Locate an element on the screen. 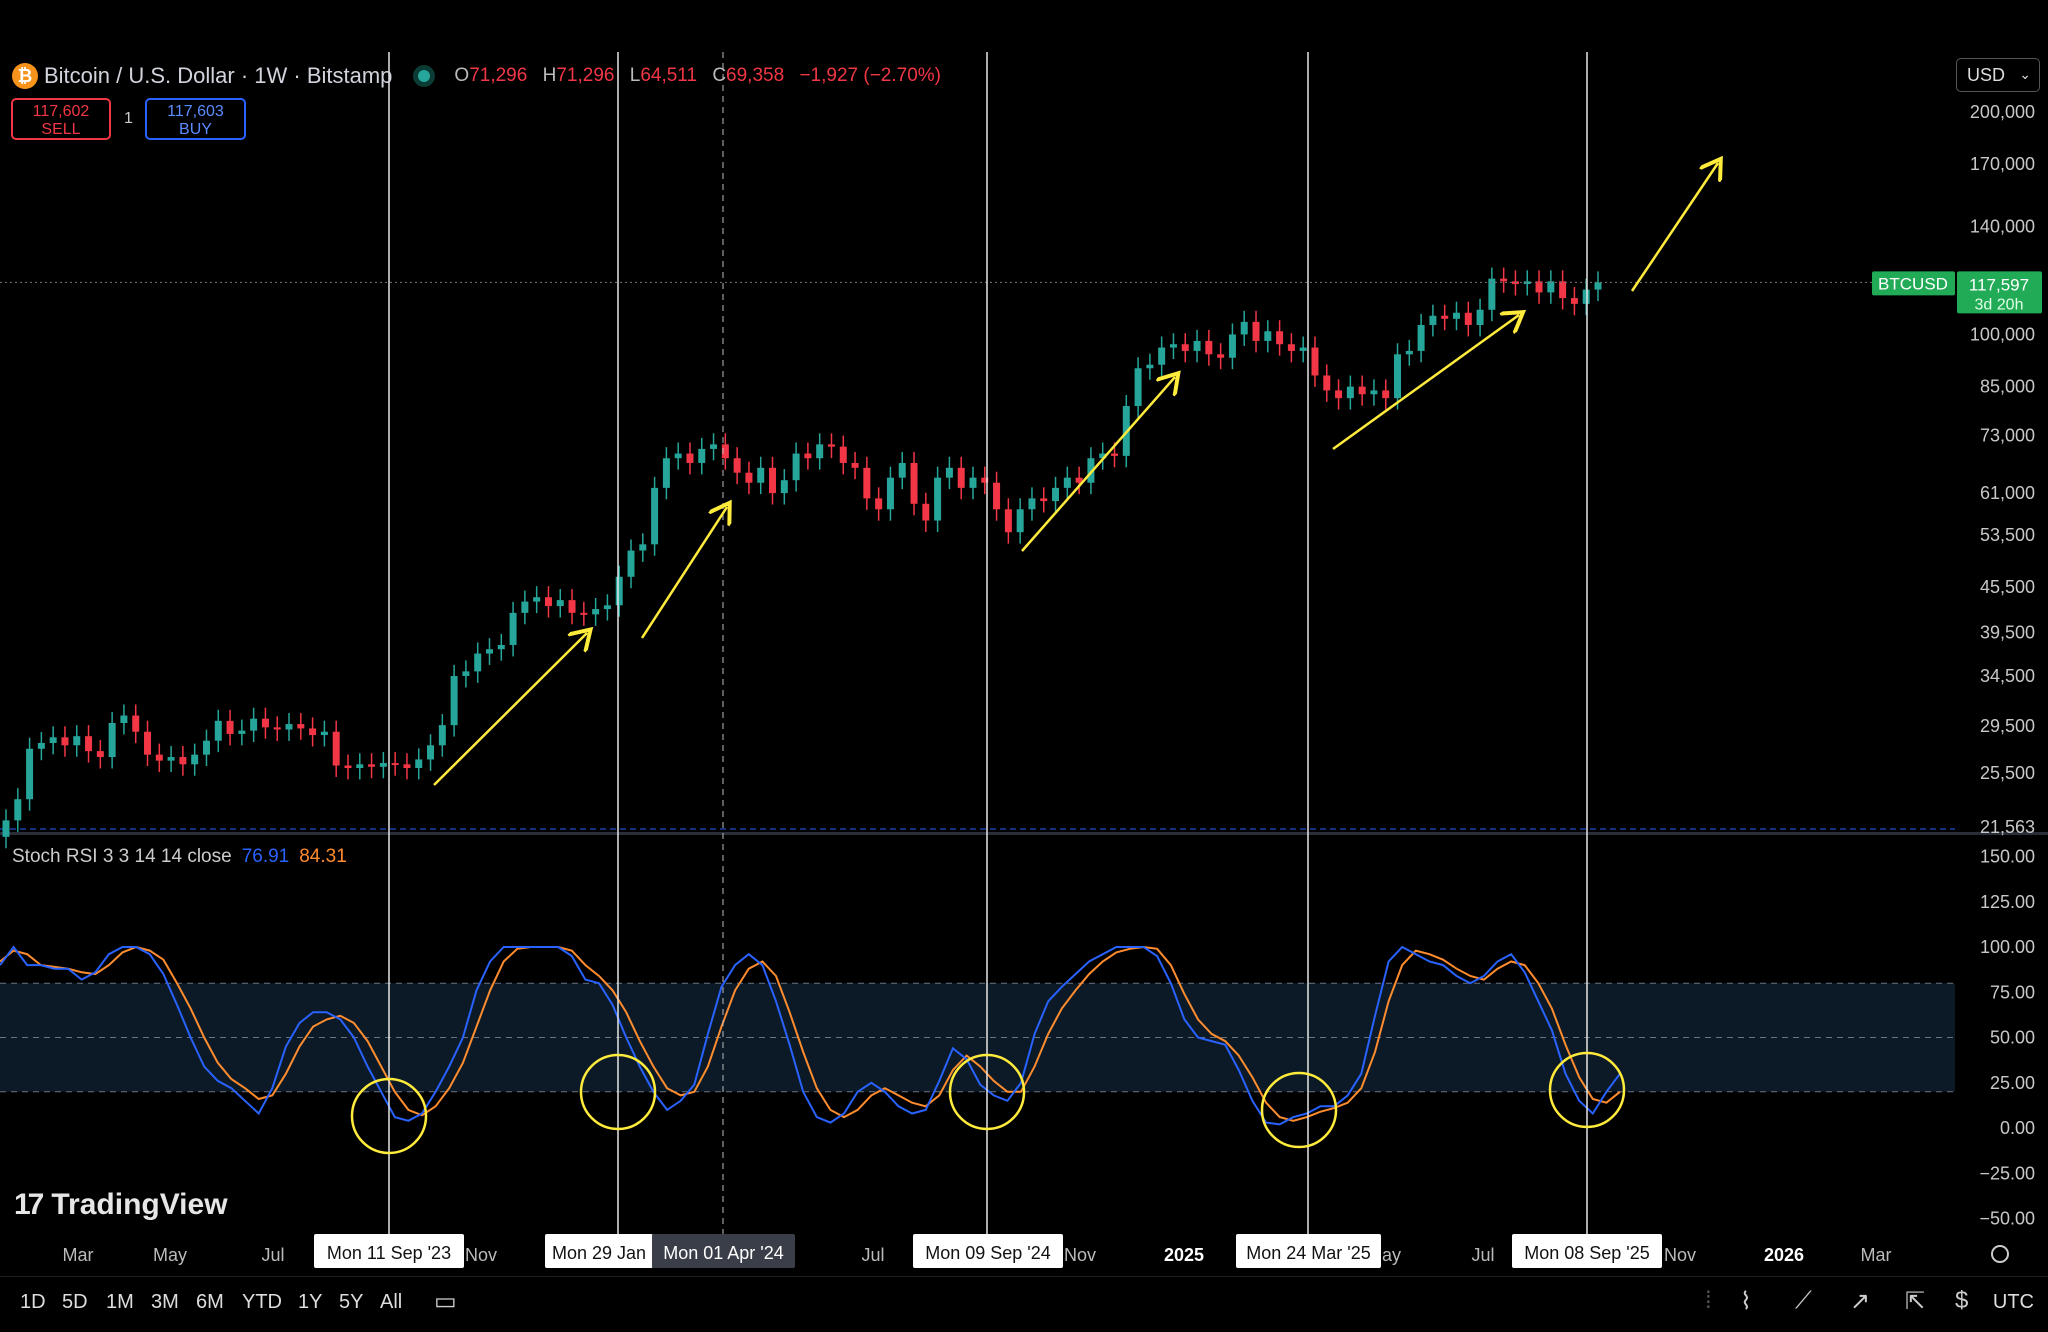 The width and height of the screenshot is (2048, 1332). date-marker-label: Mon 08 Sep '25 is located at coordinates (1587, 1253).